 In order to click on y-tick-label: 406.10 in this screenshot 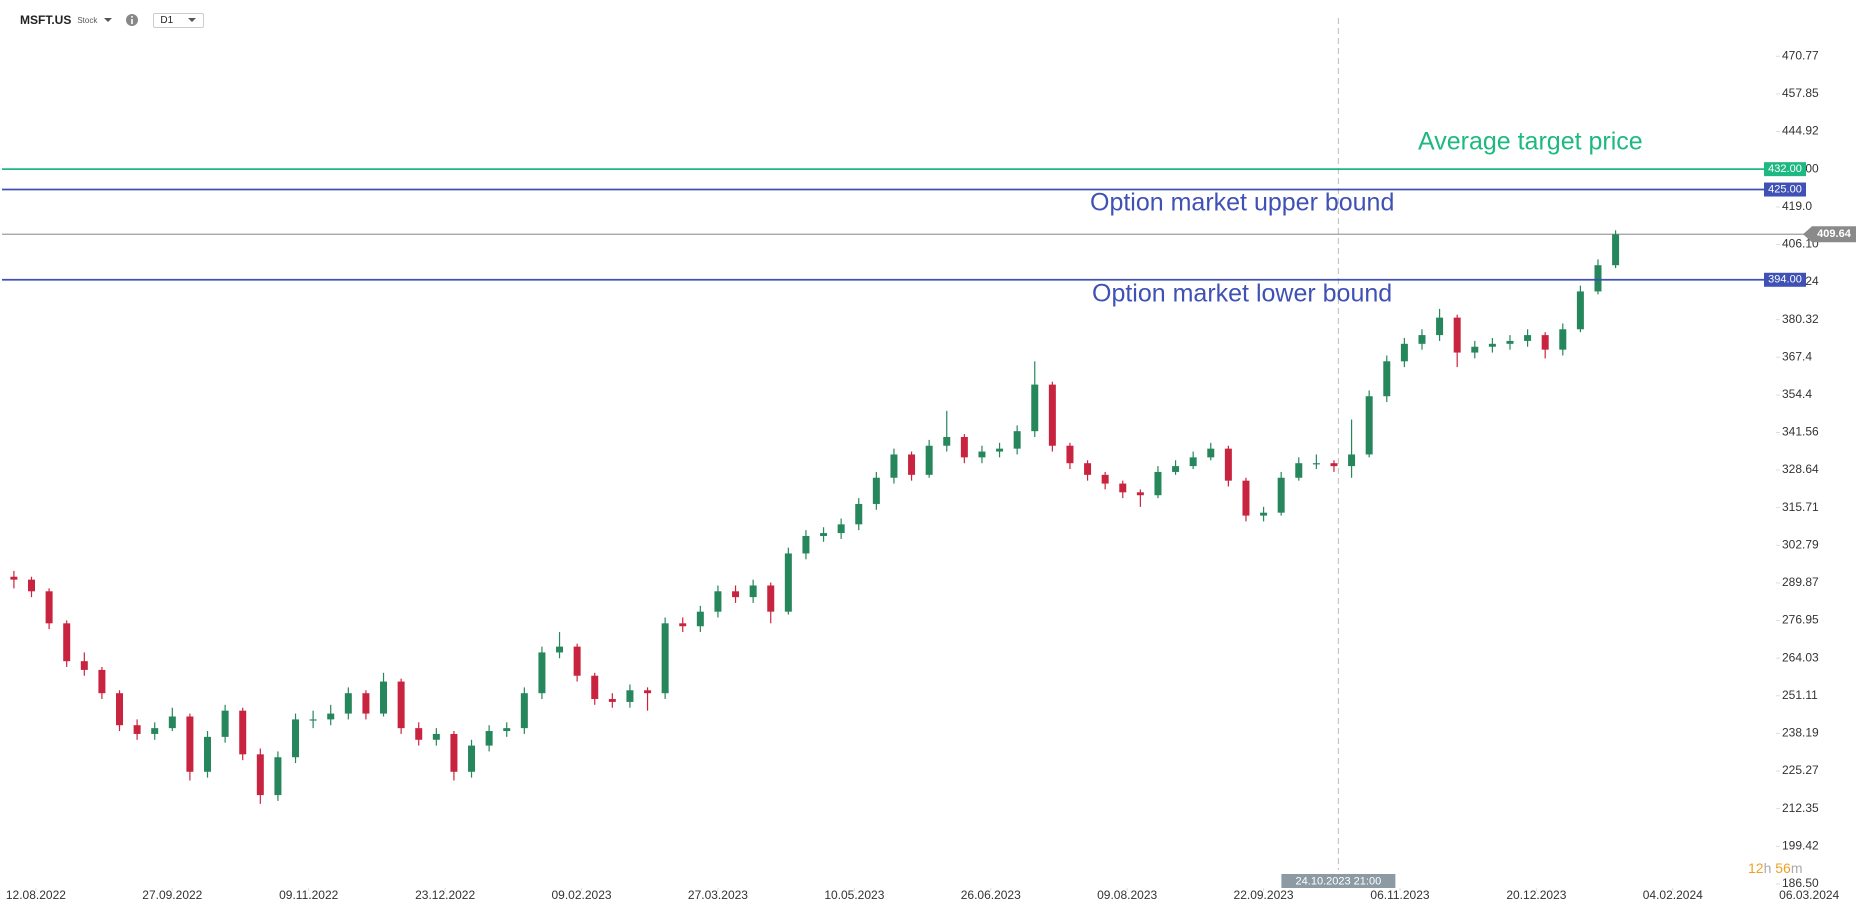, I will do `click(1800, 244)`.